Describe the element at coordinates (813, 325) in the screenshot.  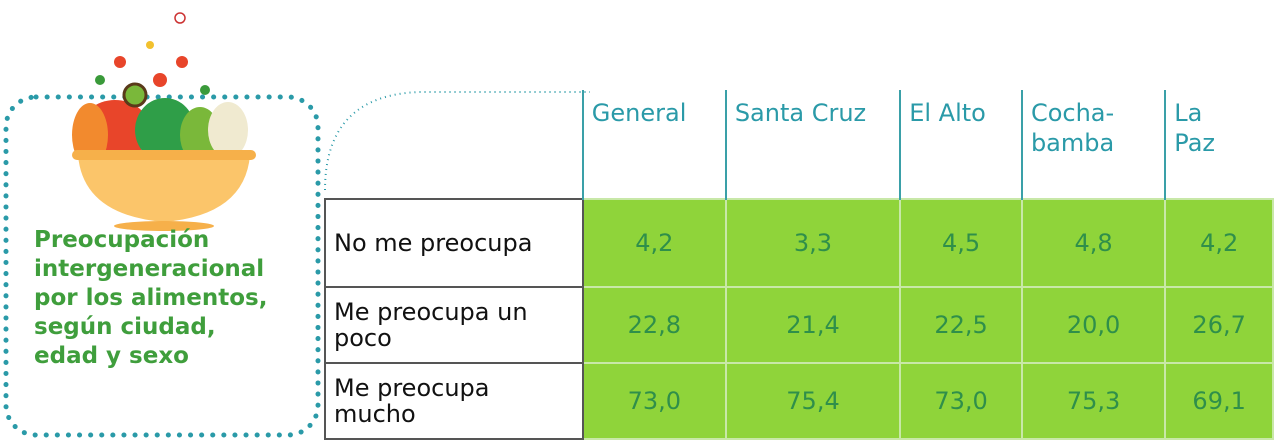
I see `cell-value: 21,4` at that location.